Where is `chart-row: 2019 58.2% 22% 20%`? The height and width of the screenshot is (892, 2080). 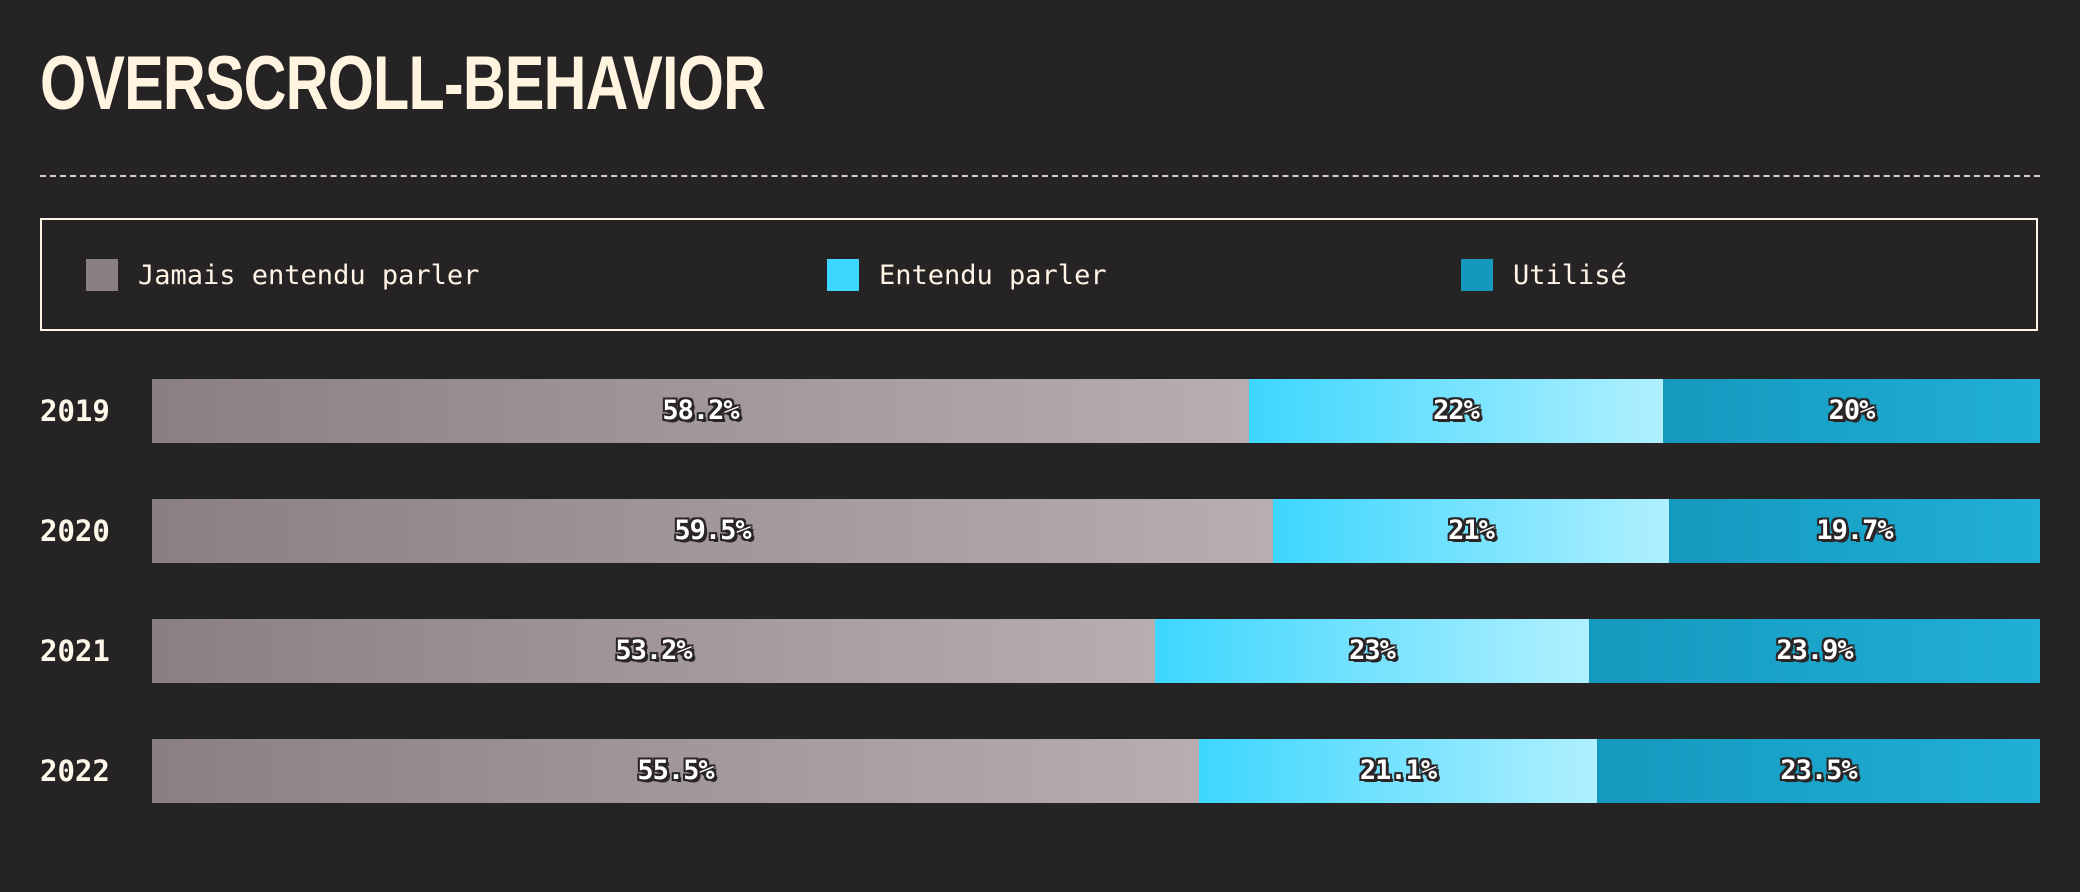 chart-row: 2019 58.2% 22% 20% is located at coordinates (1040, 411).